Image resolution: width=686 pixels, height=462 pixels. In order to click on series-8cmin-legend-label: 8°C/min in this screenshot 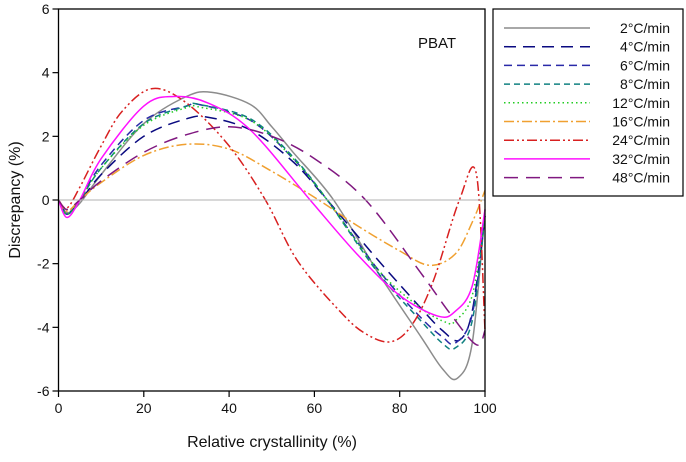, I will do `click(645, 84)`.